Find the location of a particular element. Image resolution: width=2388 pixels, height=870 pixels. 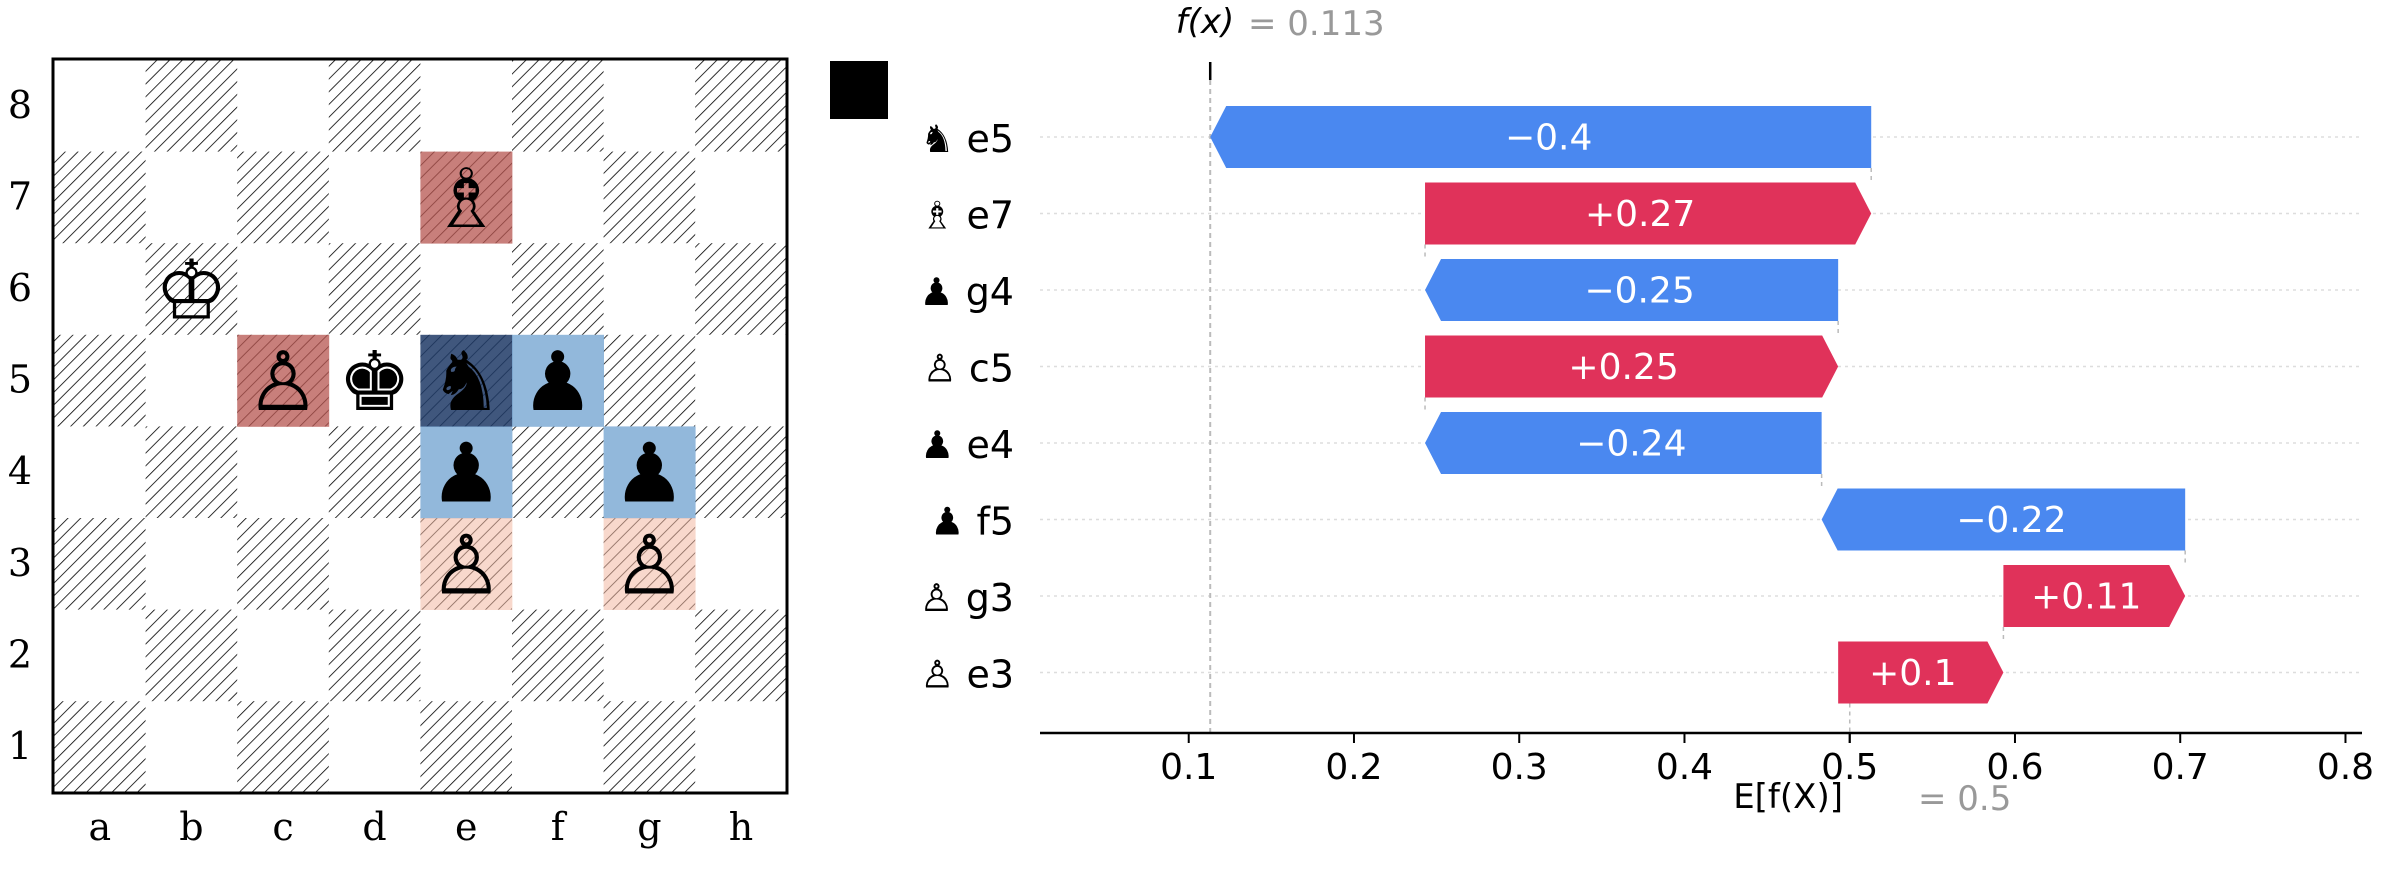

board-square-g6 is located at coordinates (649, 289).